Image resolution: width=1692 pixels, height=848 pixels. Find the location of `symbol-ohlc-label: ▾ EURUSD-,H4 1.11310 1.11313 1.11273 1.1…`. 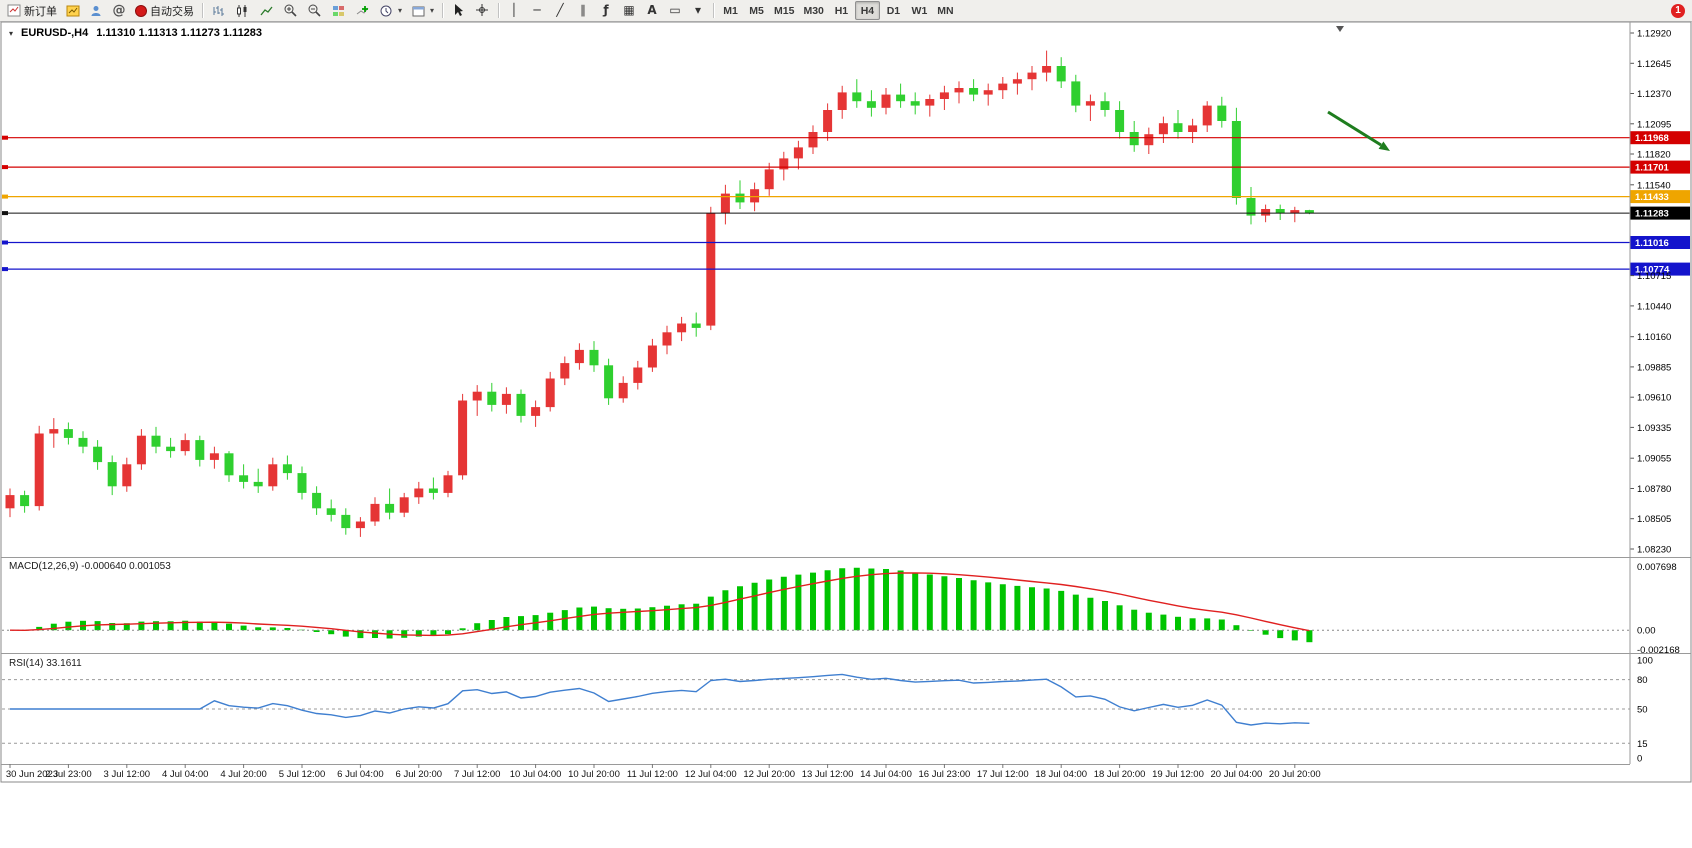

symbol-ohlc-label: ▾ EURUSD-,H4 1.11310 1.11313 1.11273 1.1… is located at coordinates (135, 33).